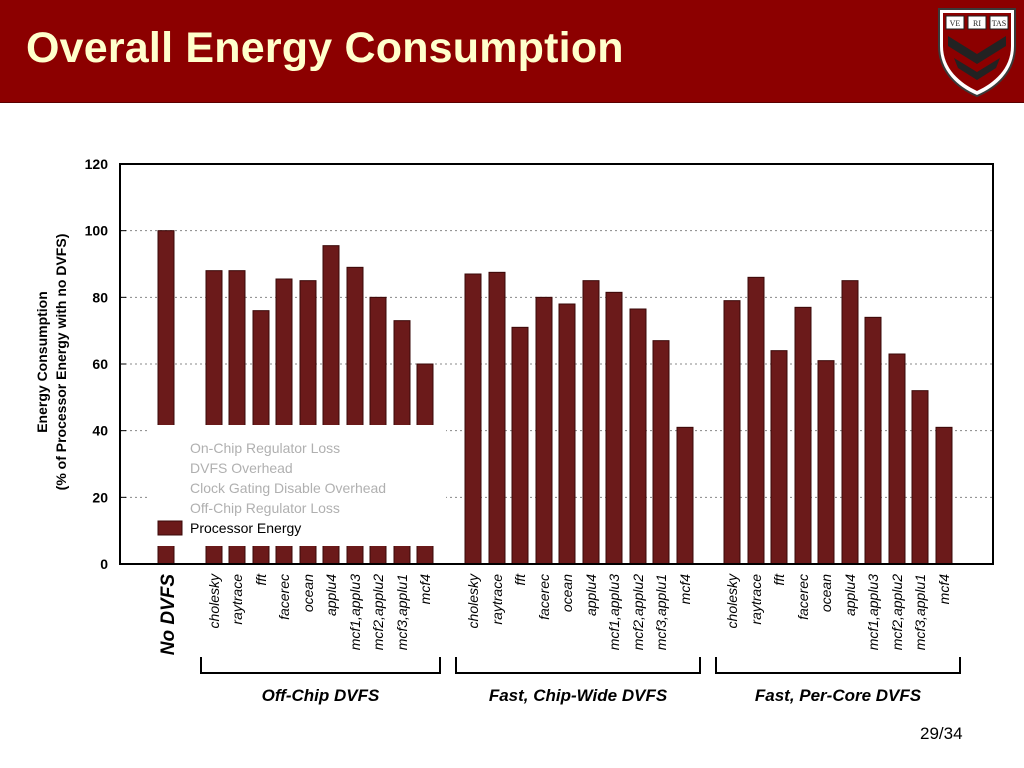 Image resolution: width=1024 pixels, height=768 pixels. What do you see at coordinates (104, 564) in the screenshot?
I see `y-tick-label: 0` at bounding box center [104, 564].